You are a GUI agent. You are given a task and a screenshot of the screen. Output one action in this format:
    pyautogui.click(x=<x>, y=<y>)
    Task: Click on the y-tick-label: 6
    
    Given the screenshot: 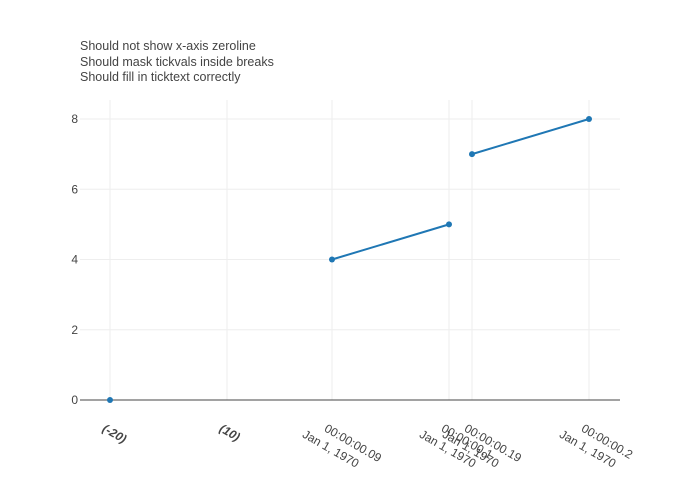 What is the action you would take?
    pyautogui.click(x=74, y=189)
    